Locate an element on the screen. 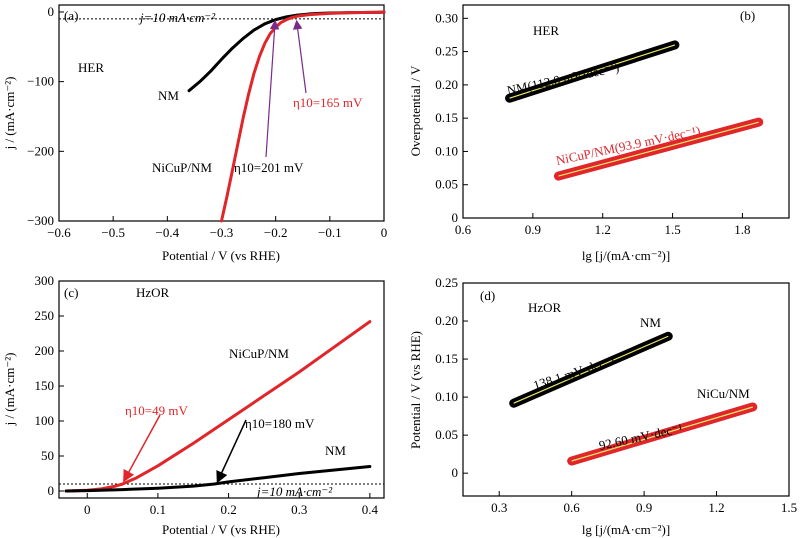 This screenshot has height=538, width=800. x-tick-label: −0.2 is located at coordinates (276, 232).